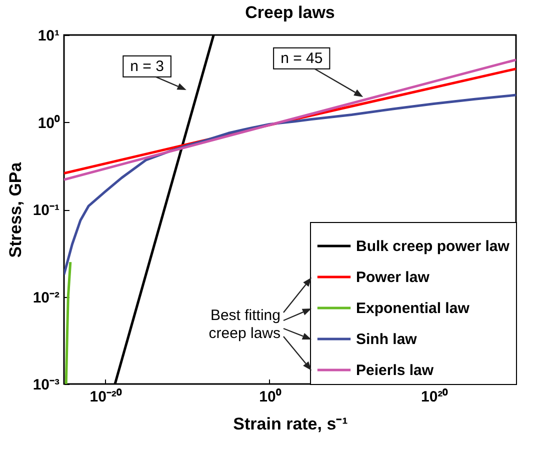 The image size is (542, 455). What do you see at coordinates (49, 36) in the screenshot?
I see `y-tick-label: 10¹` at bounding box center [49, 36].